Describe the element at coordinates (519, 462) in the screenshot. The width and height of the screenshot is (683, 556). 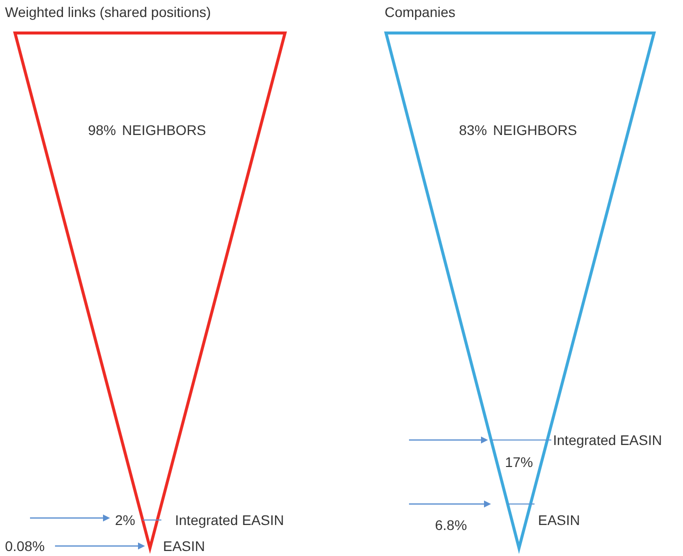
I see `data-label: 17%` at that location.